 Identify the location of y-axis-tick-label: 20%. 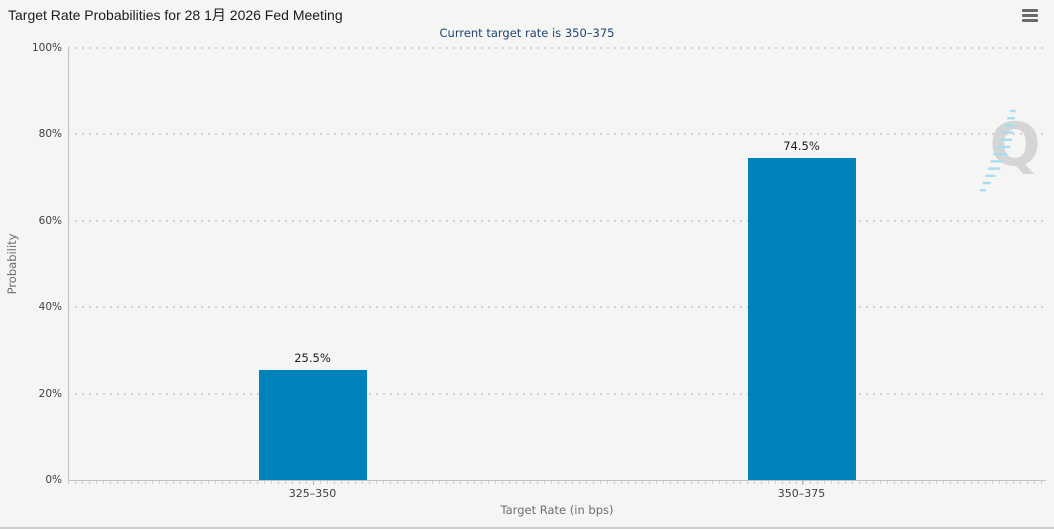
(50, 393).